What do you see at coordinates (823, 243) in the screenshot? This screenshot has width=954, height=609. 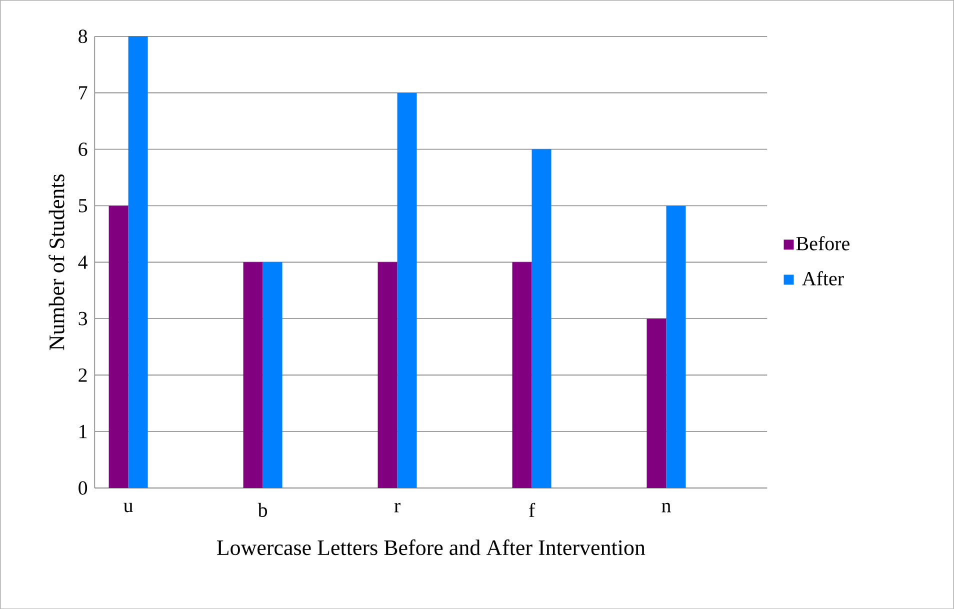 I see `legend-label: Before` at bounding box center [823, 243].